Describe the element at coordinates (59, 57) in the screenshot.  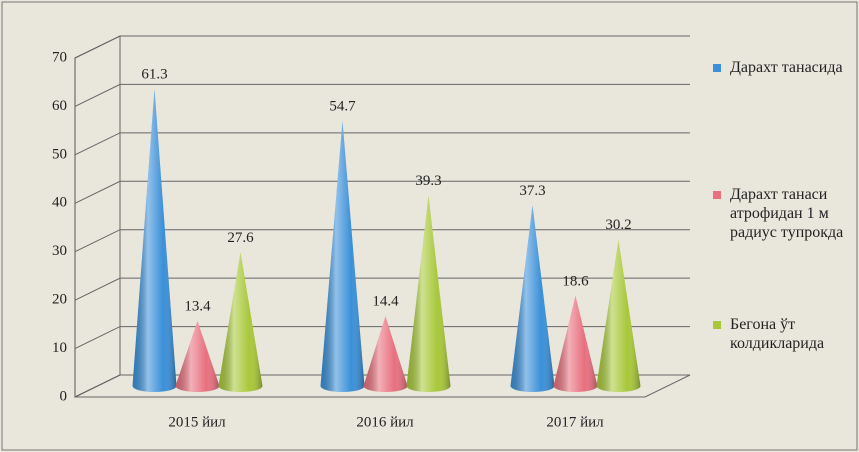
I see `y-tick-label: 70` at that location.